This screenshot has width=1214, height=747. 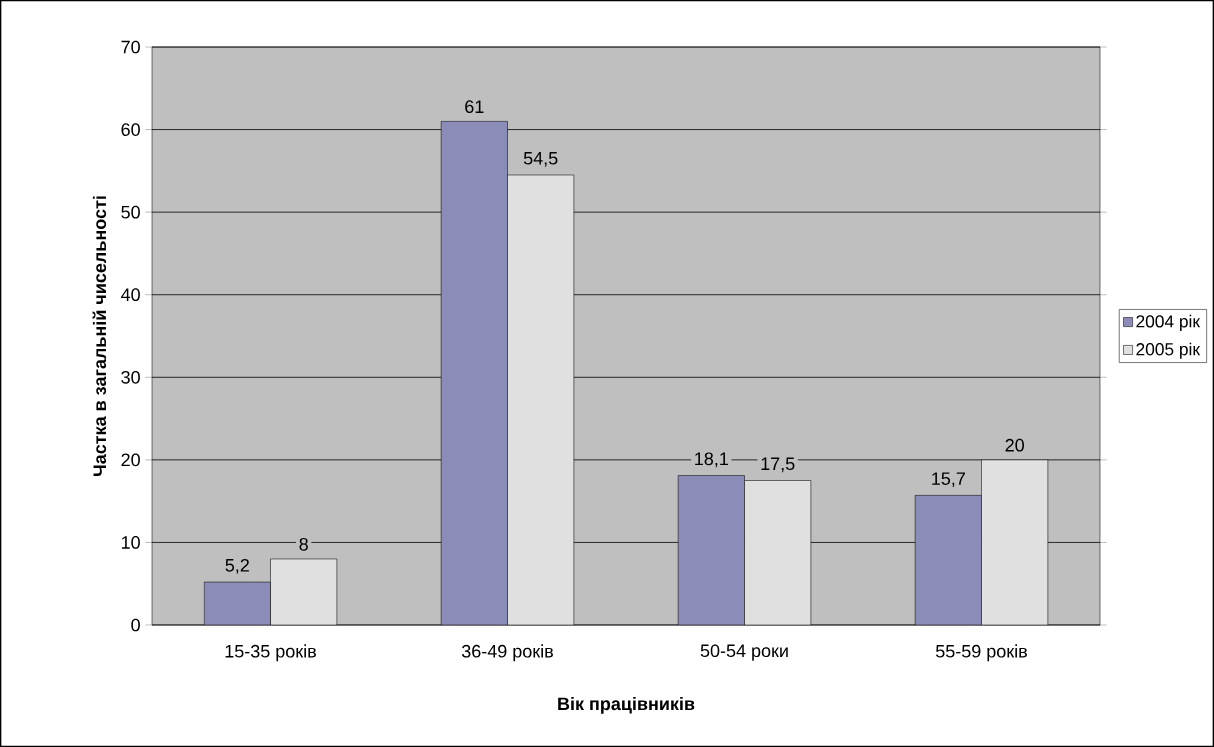 What do you see at coordinates (99, 336) in the screenshot?
I see `y-axis-title: Частка в загальній чисельності` at bounding box center [99, 336].